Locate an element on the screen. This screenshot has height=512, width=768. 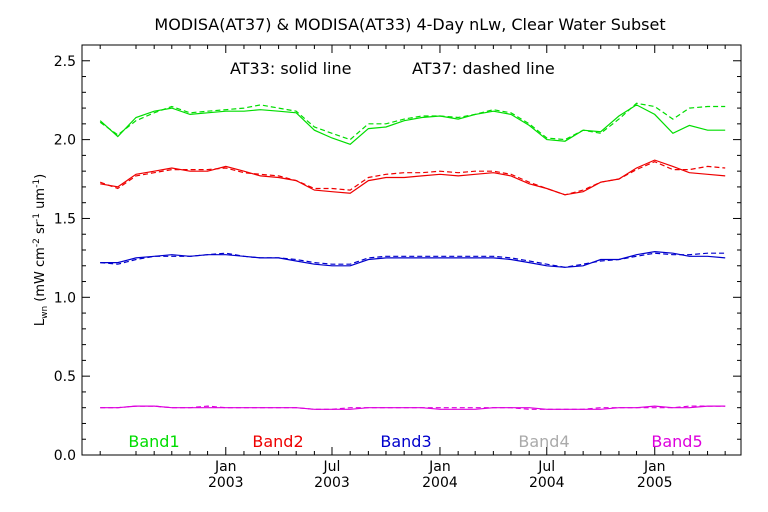
band2-dashed-line is located at coordinates (412, 178).